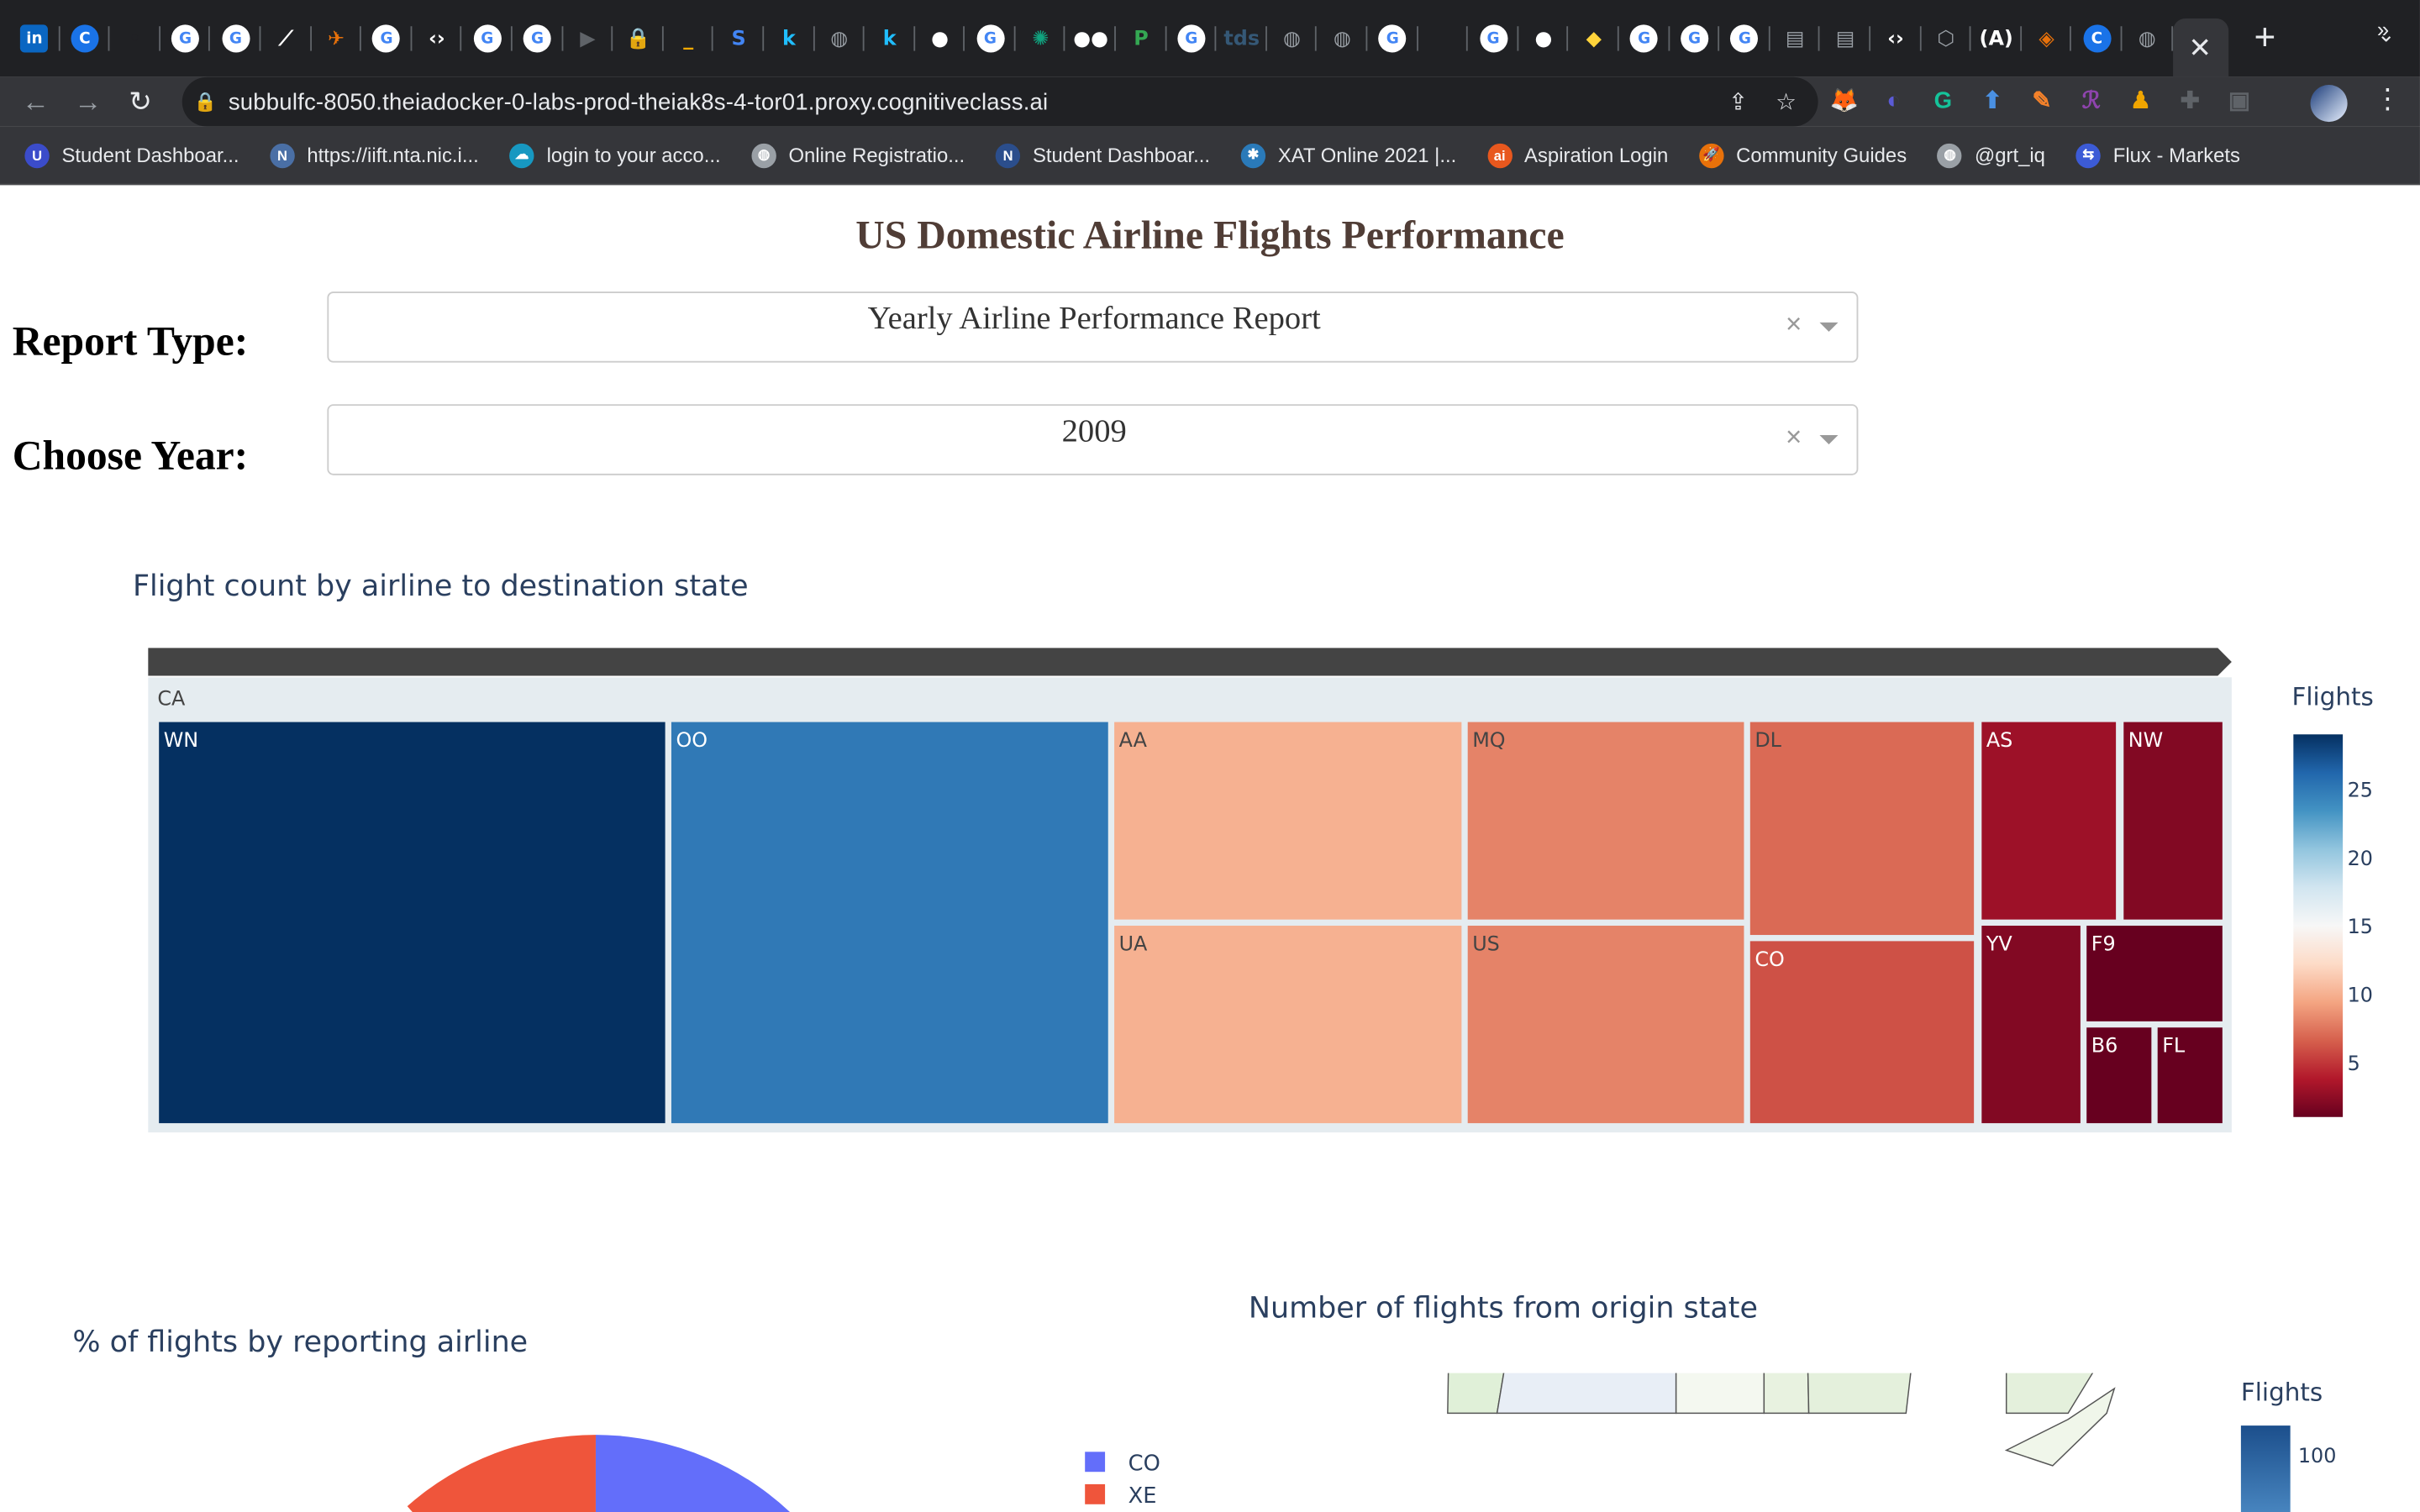 This screenshot has height=1512, width=2420. What do you see at coordinates (1795, 38) in the screenshot?
I see `tab-doc: ▤` at bounding box center [1795, 38].